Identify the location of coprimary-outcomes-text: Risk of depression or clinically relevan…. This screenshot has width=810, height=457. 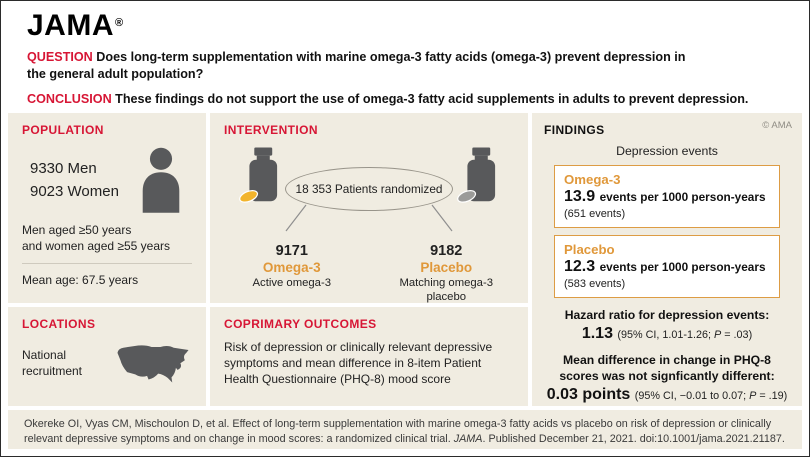
(358, 363).